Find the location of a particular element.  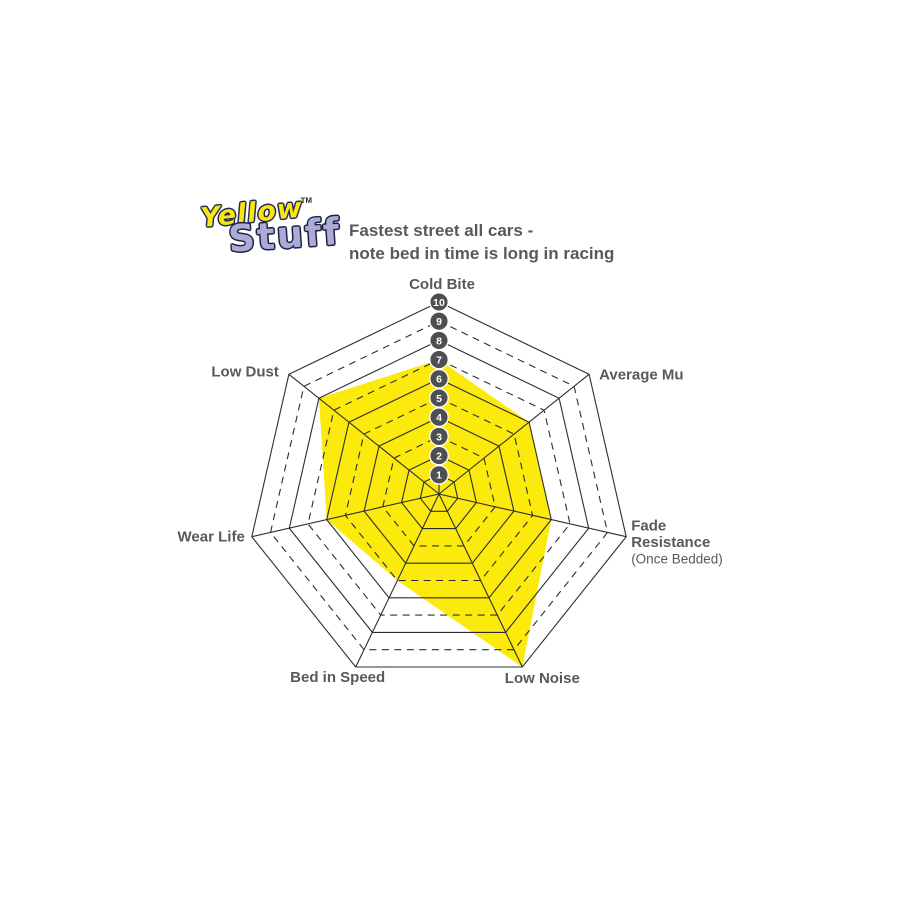

caption-line-1: Fastest street all cars - is located at coordinates (441, 230).